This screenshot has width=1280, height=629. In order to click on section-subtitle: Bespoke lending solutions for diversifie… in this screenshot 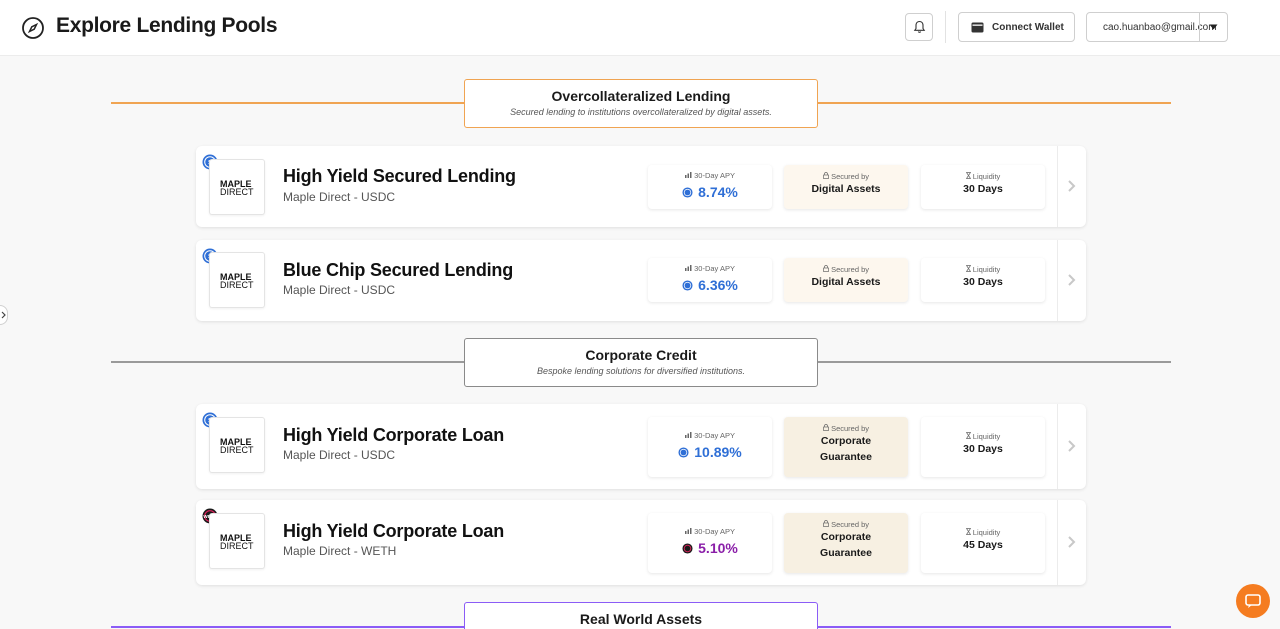, I will do `click(641, 371)`.